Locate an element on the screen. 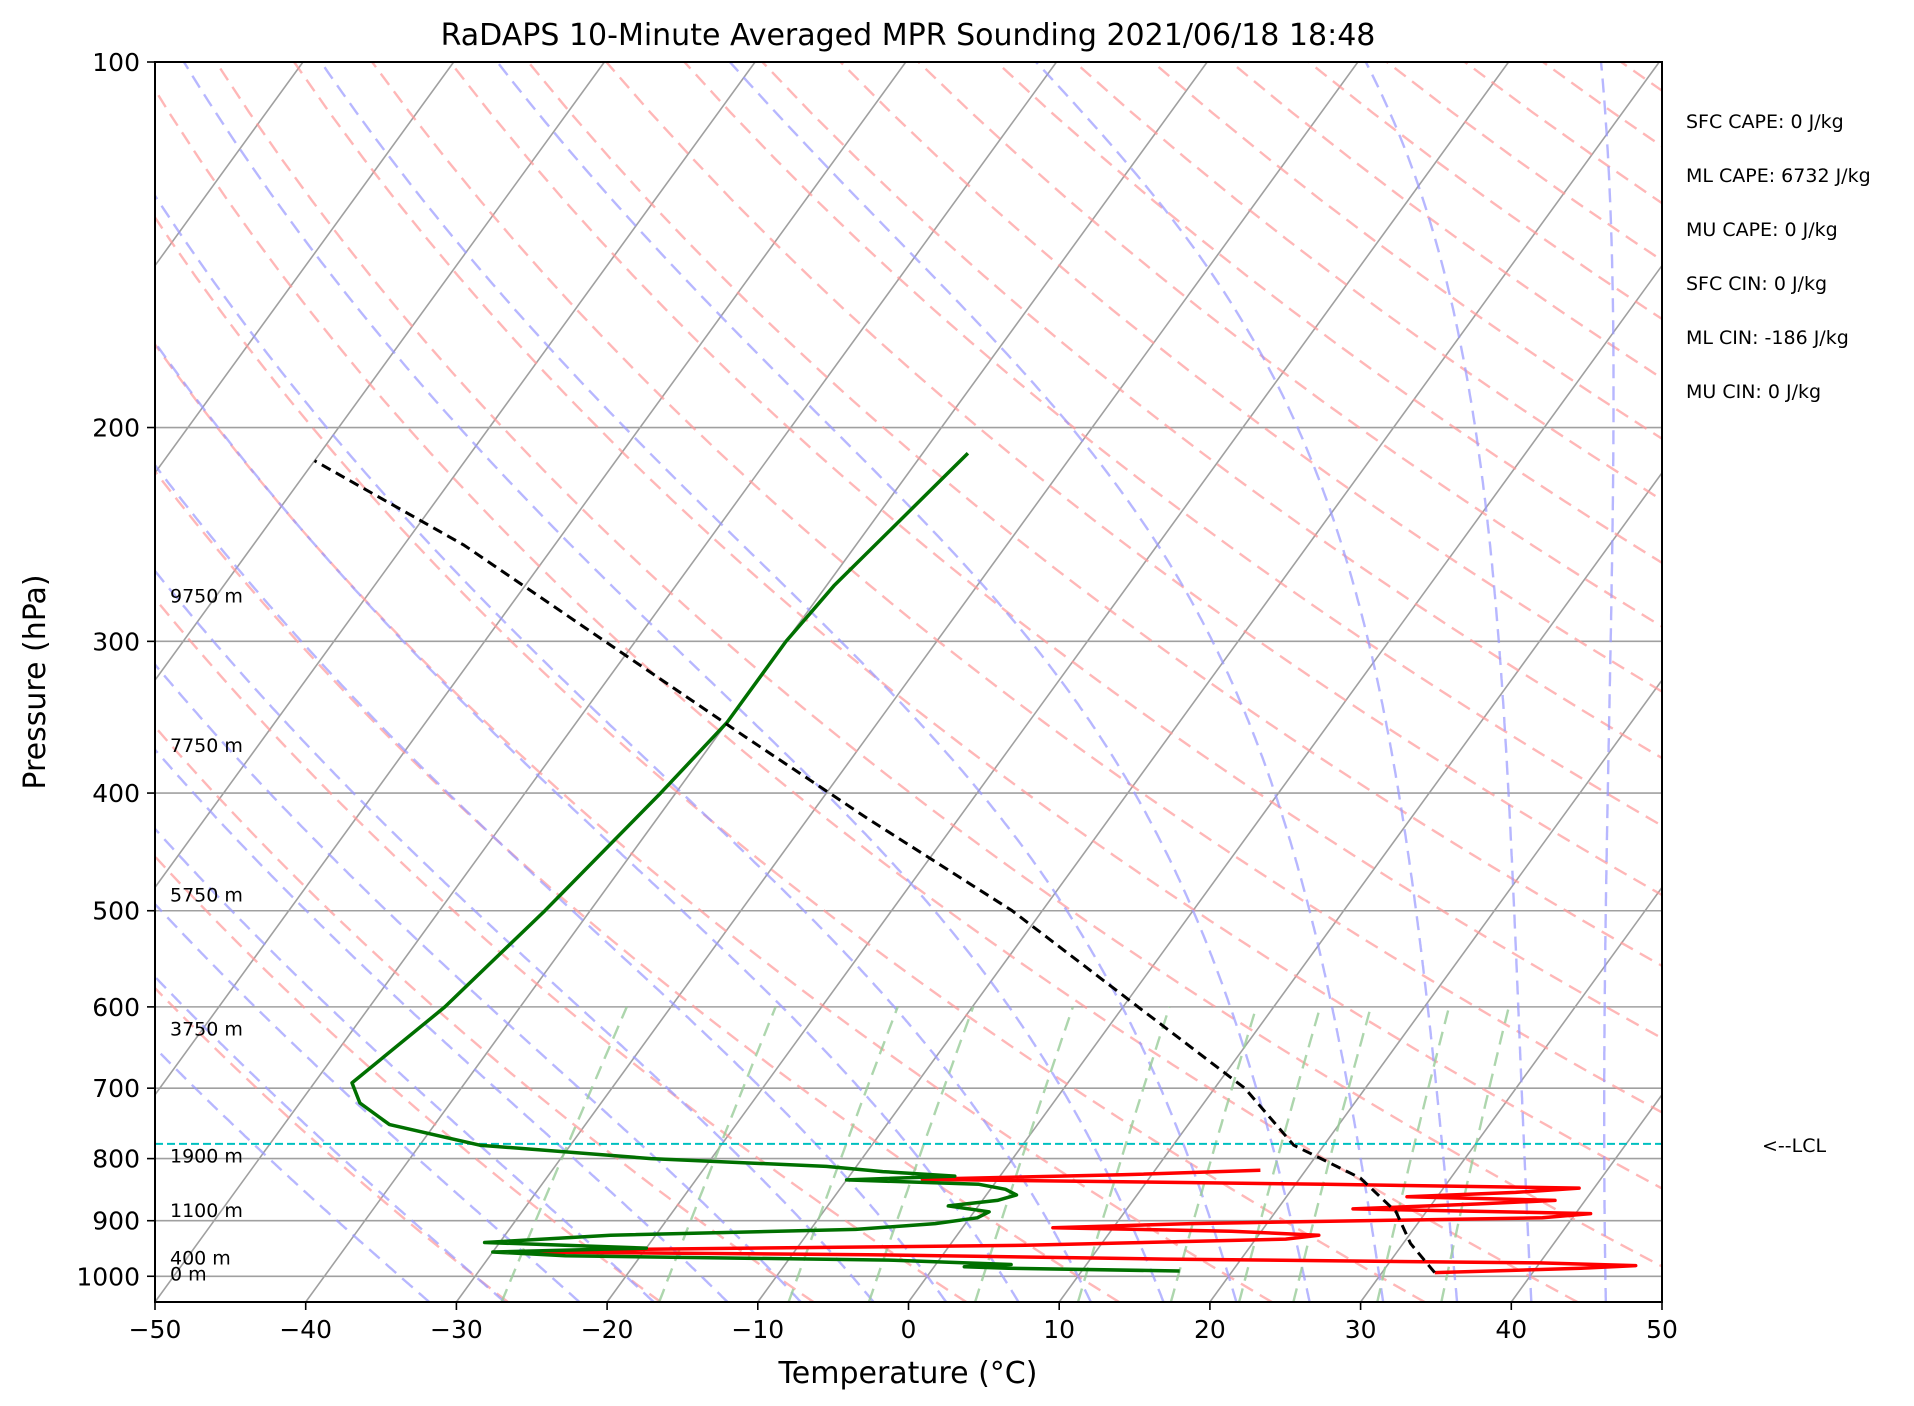  stat-line: SFC CIN: 0 J/kg is located at coordinates (1756, 284).